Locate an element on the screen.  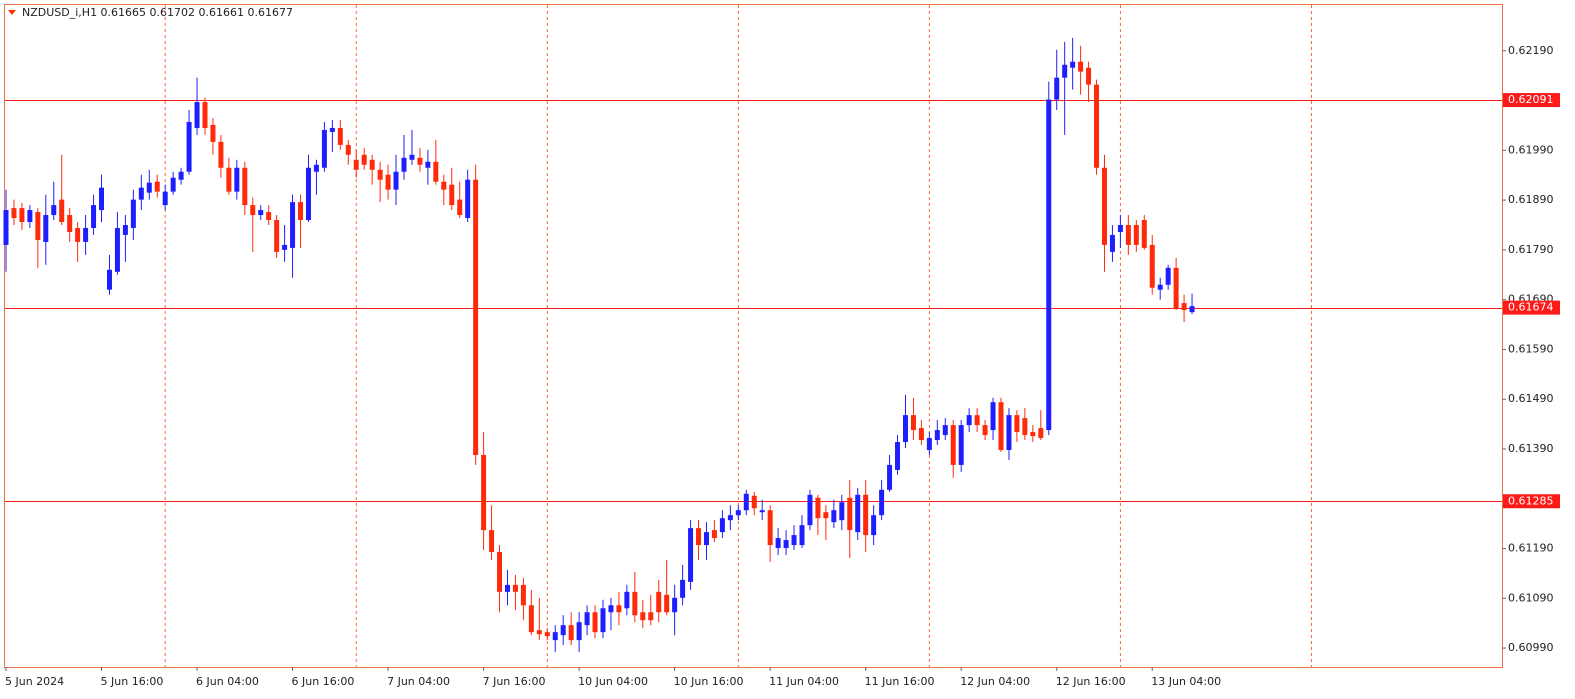
price-label-box is located at coordinates (1531, 501).